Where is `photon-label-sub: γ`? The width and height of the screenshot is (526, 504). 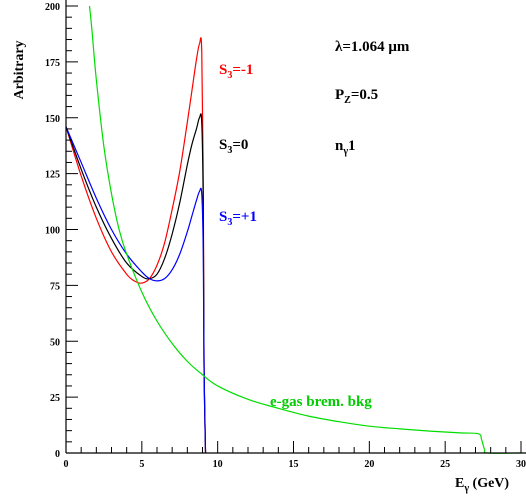 photon-label-sub: γ is located at coordinates (345, 151).